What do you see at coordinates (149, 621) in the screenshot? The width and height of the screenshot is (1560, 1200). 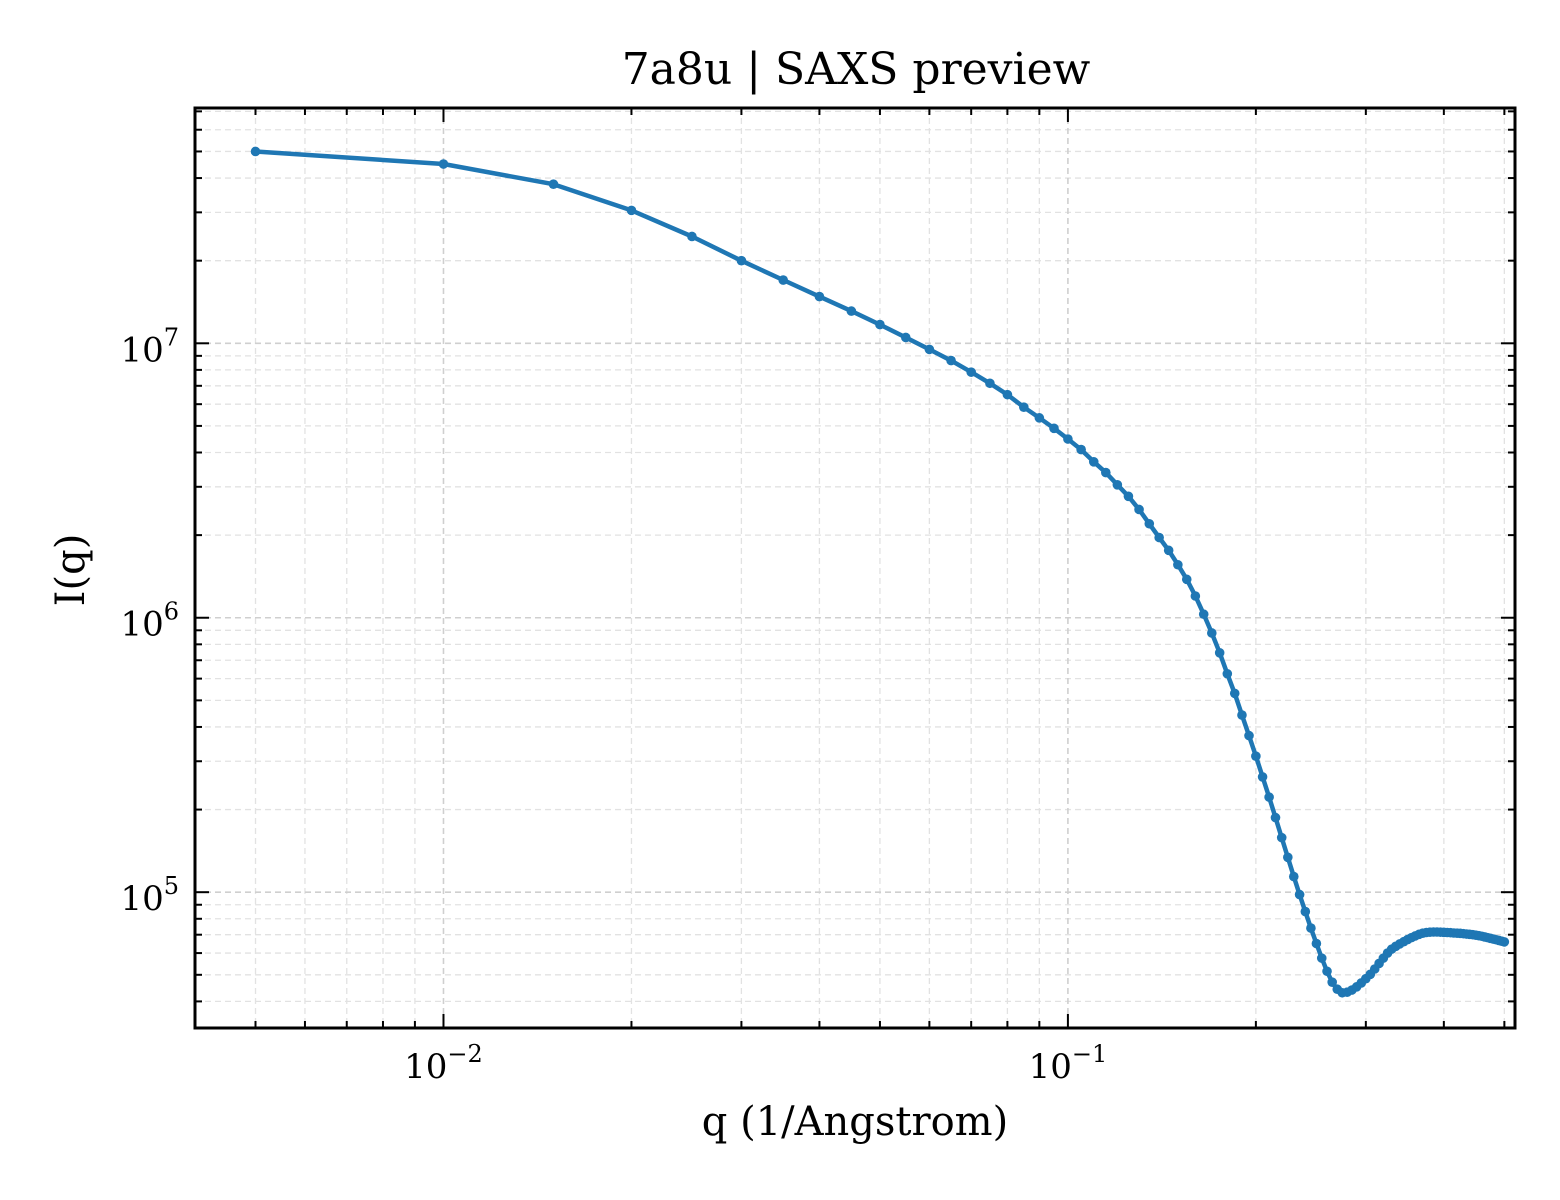 I see `y-tick-label: 10⁶` at bounding box center [149, 621].